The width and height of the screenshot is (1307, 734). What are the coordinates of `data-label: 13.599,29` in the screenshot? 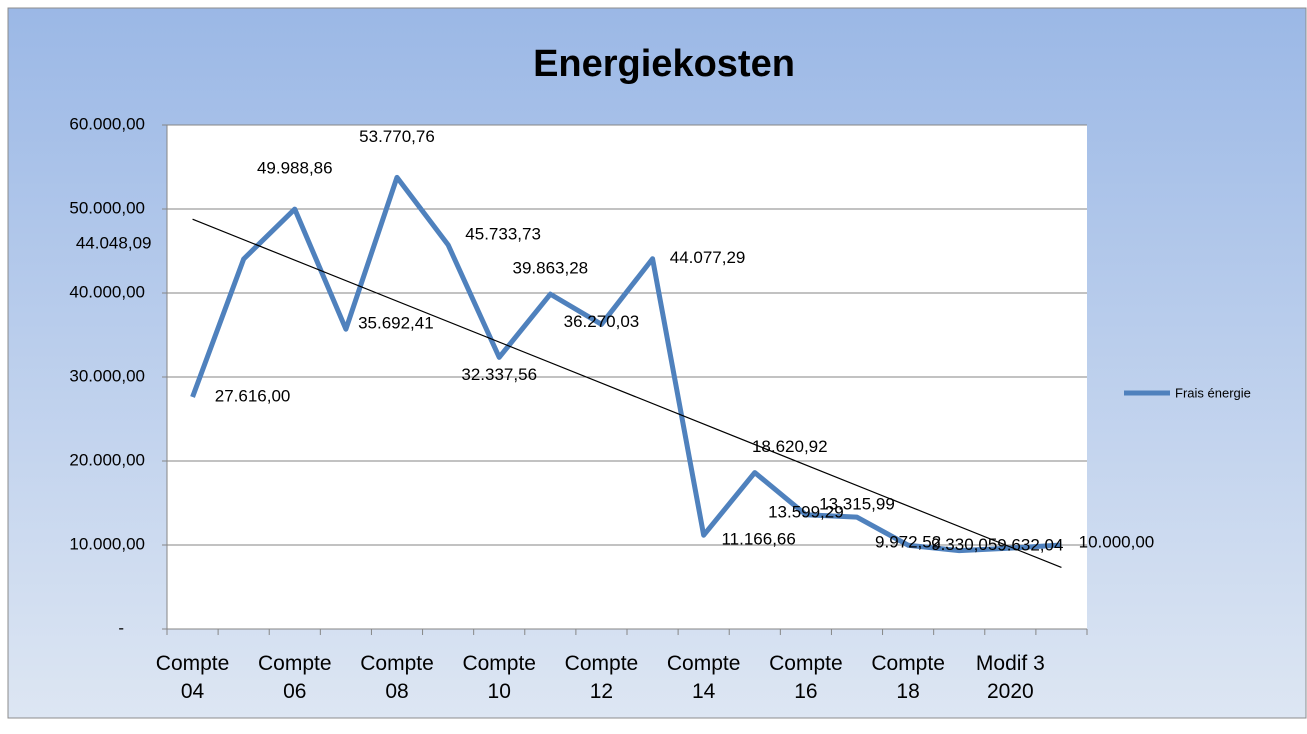 It's located at (806, 511).